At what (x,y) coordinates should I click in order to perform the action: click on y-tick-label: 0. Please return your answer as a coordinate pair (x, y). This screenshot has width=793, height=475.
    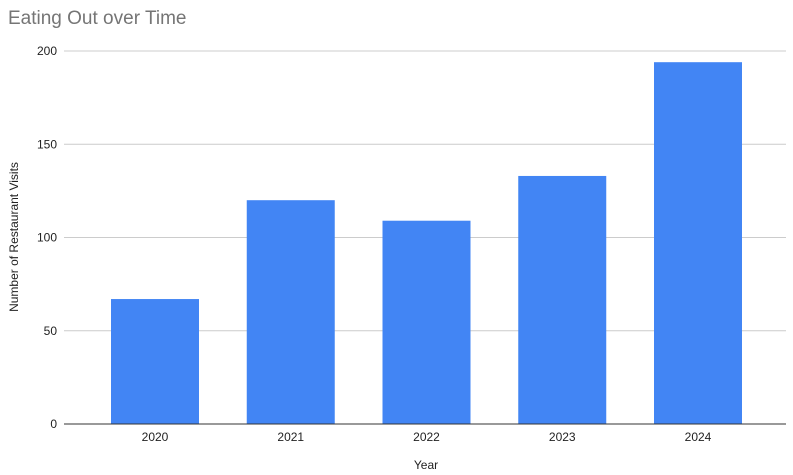
    Looking at the image, I should click on (53, 424).